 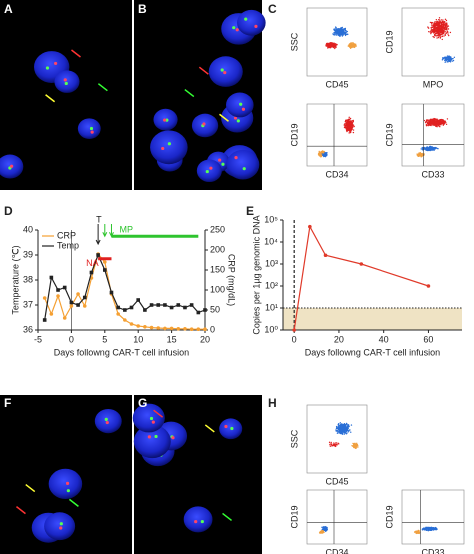 What do you see at coordinates (205, 339) in the screenshot?
I see `x-tick-label: 20` at bounding box center [205, 339].